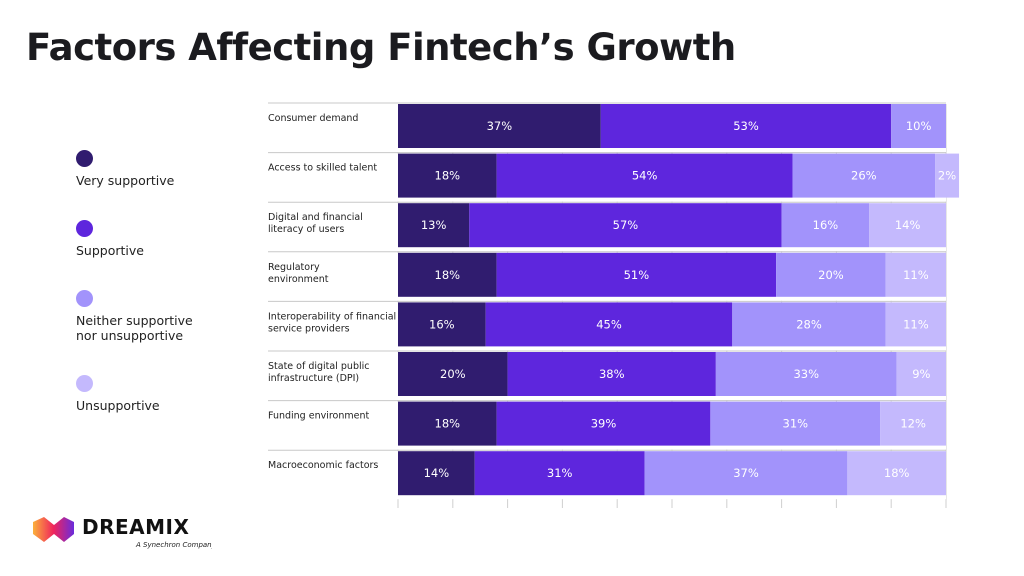 This screenshot has width=1024, height=576. What do you see at coordinates (298, 279) in the screenshot?
I see `category-label: environment` at bounding box center [298, 279].